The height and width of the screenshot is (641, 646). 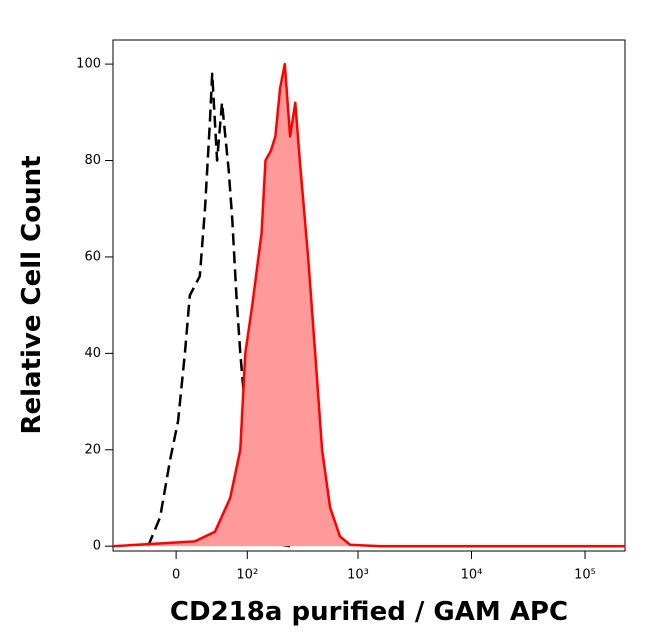 I want to click on y-tick-label: 60, so click(x=92, y=256).